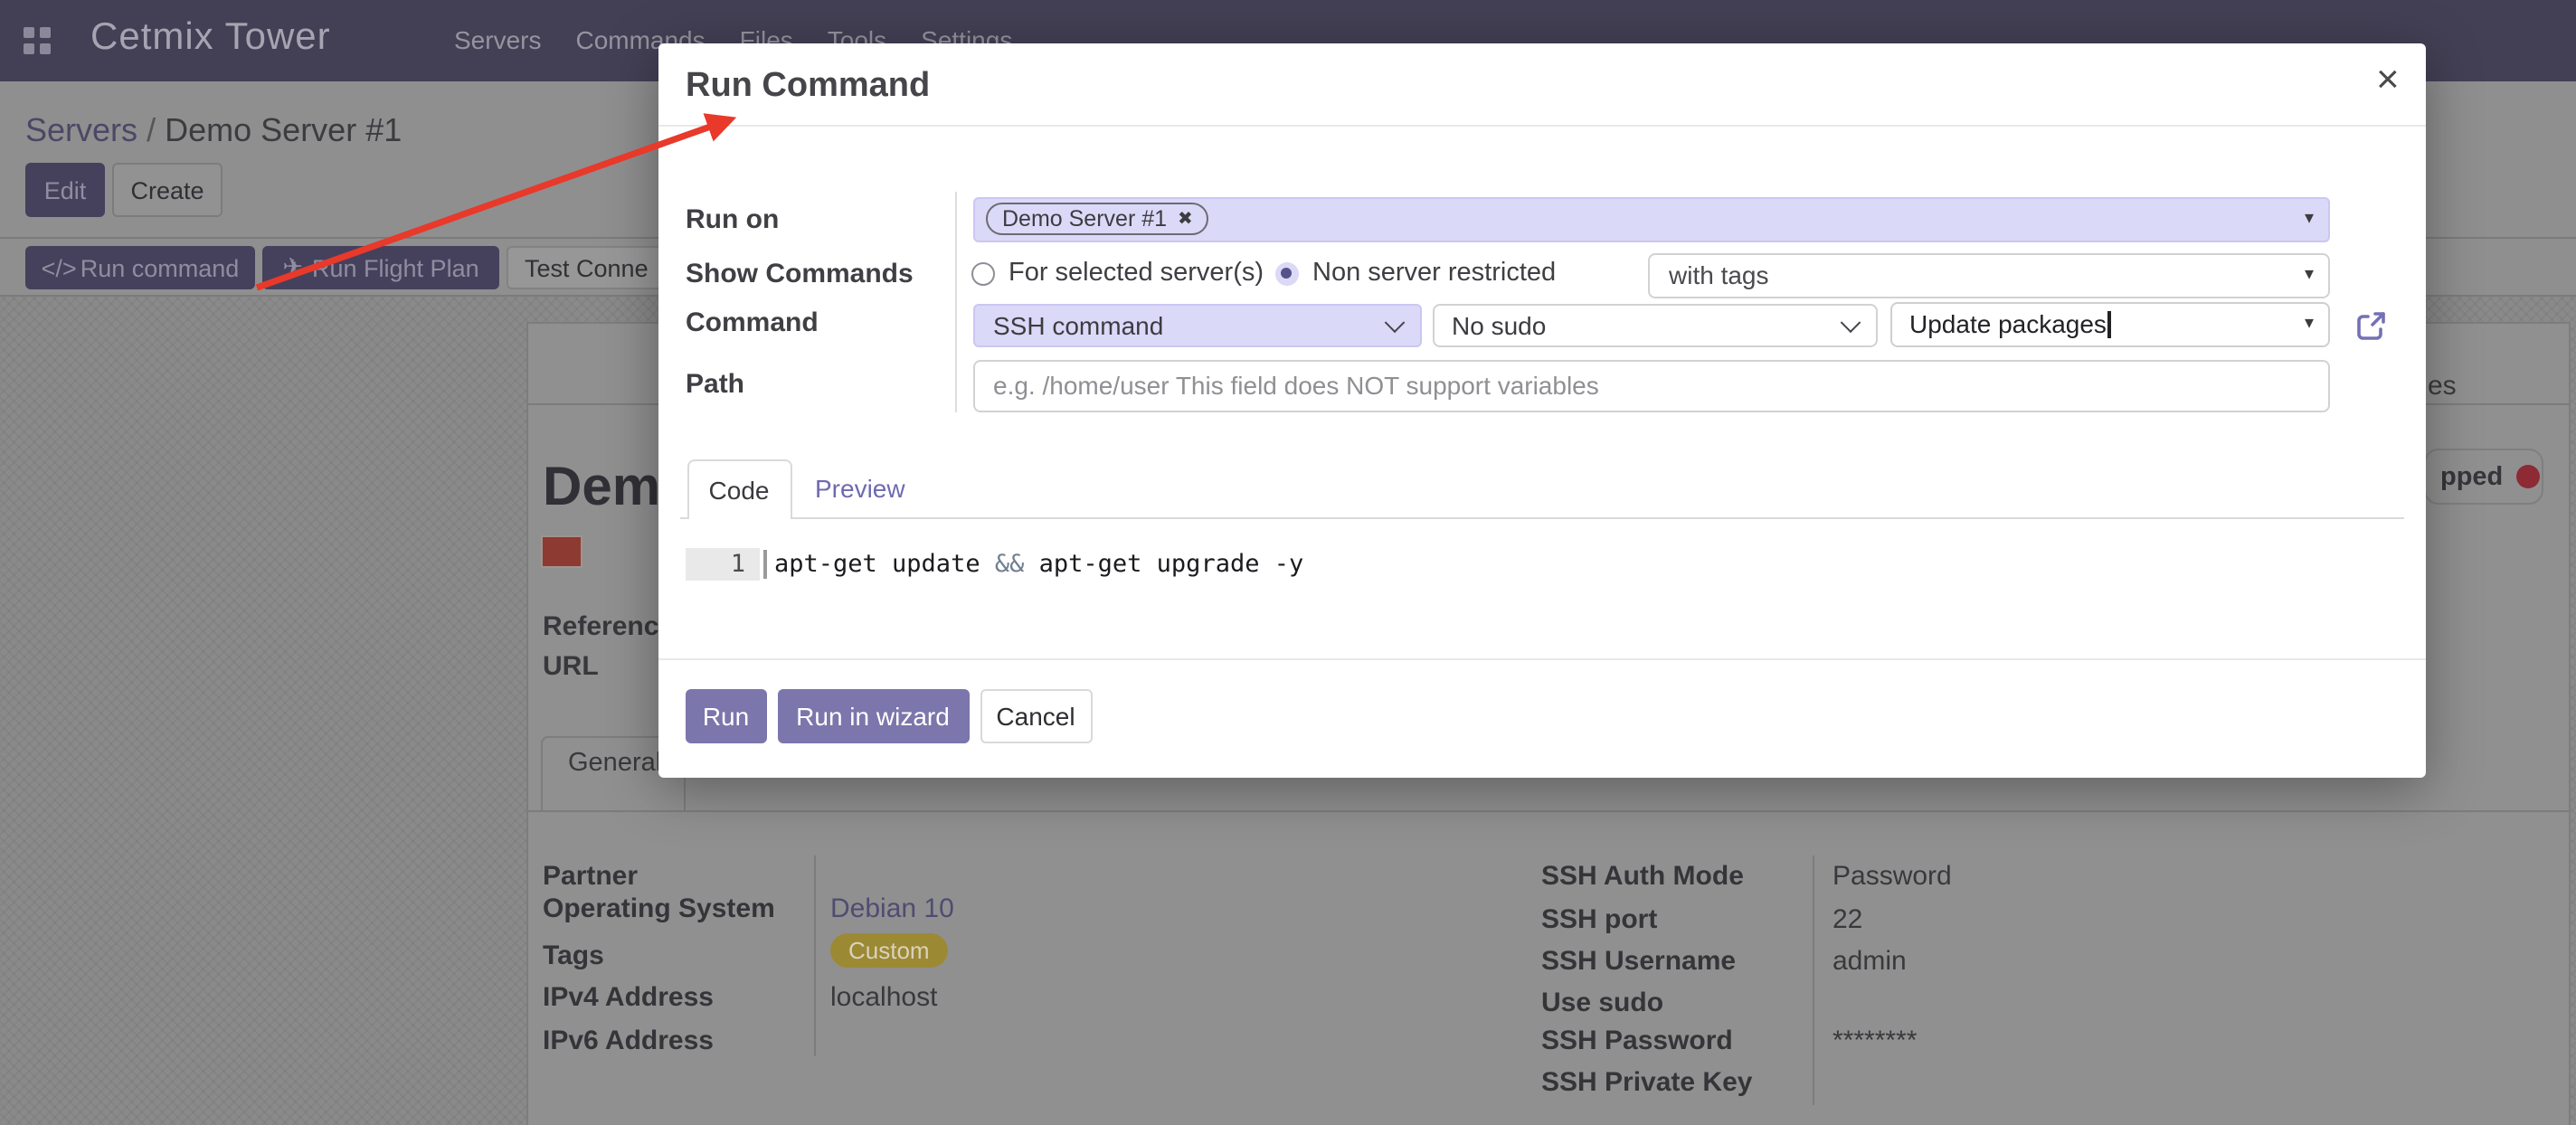 This screenshot has width=2576, height=1125. Describe the element at coordinates (956, 302) in the screenshot. I see `label-column-divider` at that location.